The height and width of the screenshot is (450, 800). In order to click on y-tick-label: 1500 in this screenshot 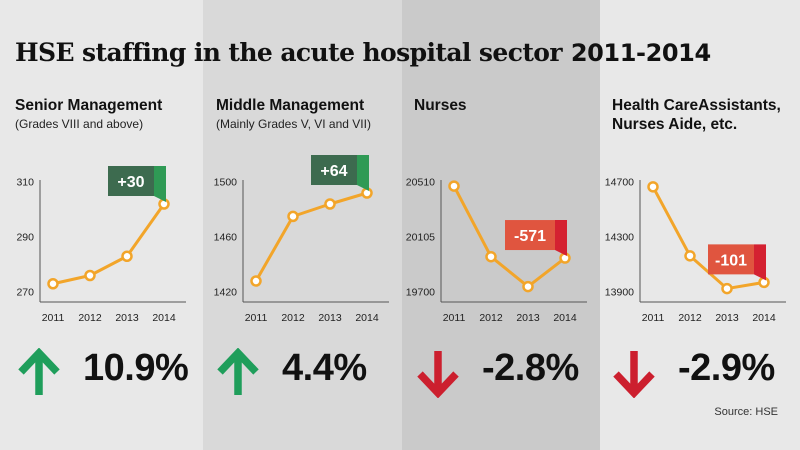, I will do `click(226, 183)`.